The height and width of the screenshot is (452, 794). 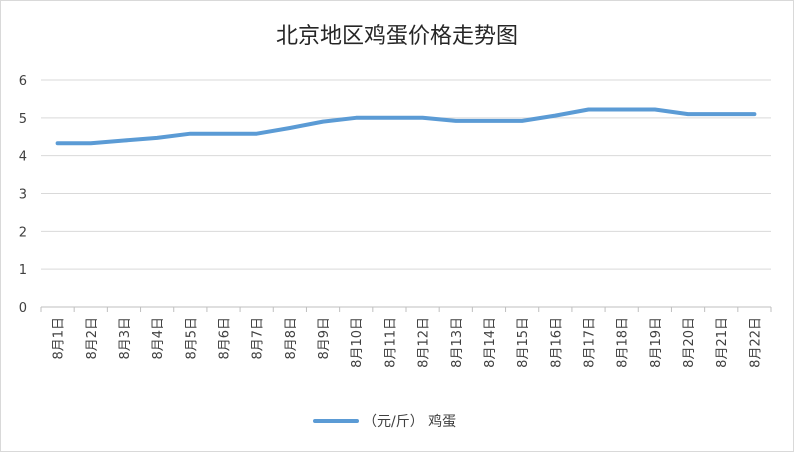 I want to click on series-line, so click(x=406, y=126).